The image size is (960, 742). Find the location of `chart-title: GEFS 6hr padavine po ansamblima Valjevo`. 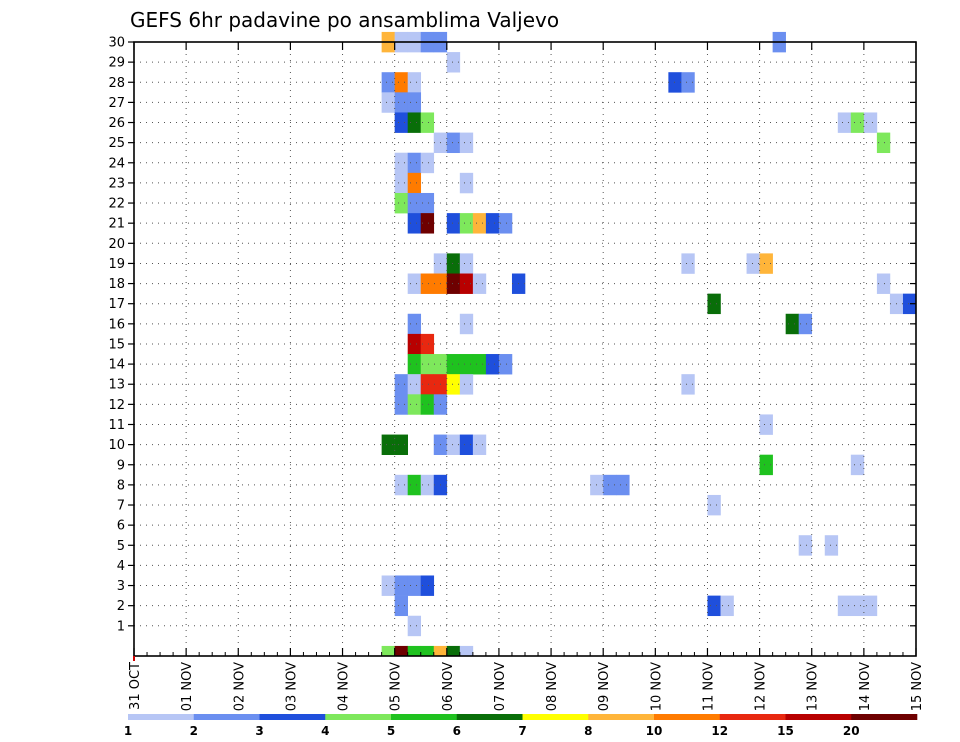

chart-title: GEFS 6hr padavine po ansamblima Valjevo is located at coordinates (344, 20).